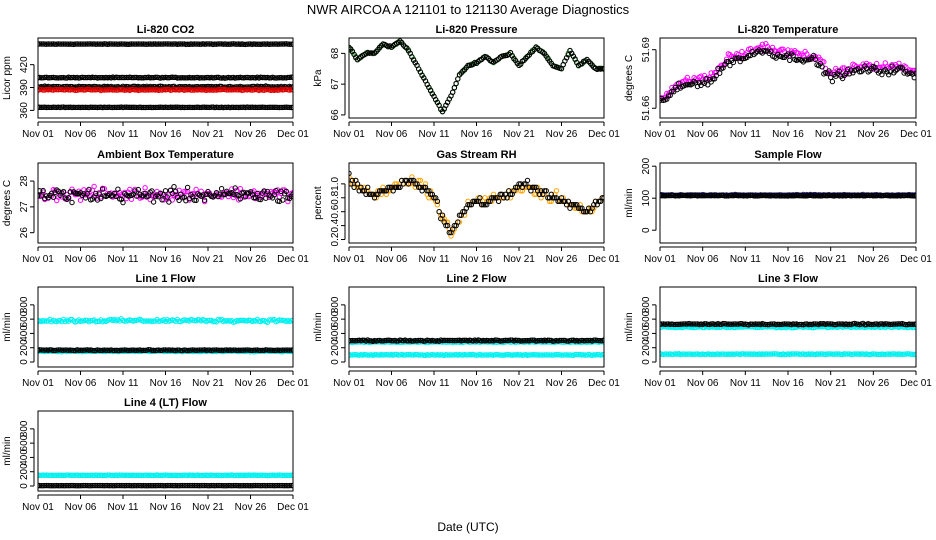  I want to click on x-tick-label: Nov 21, so click(519, 383).